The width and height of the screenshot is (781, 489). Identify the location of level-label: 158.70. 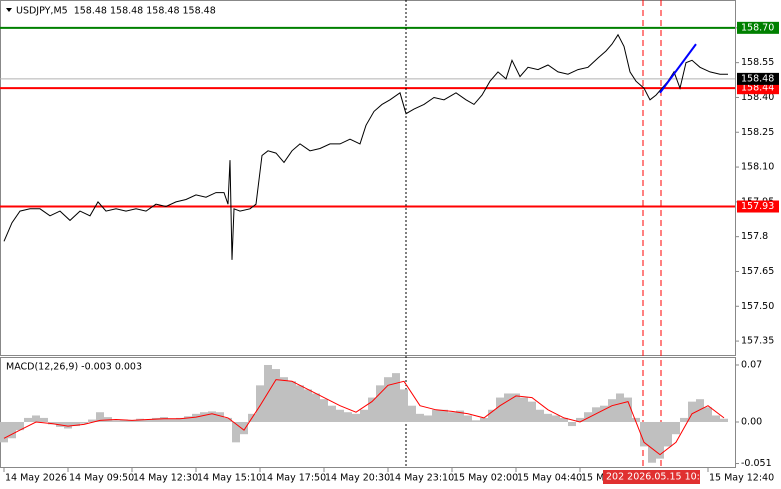
(757, 27).